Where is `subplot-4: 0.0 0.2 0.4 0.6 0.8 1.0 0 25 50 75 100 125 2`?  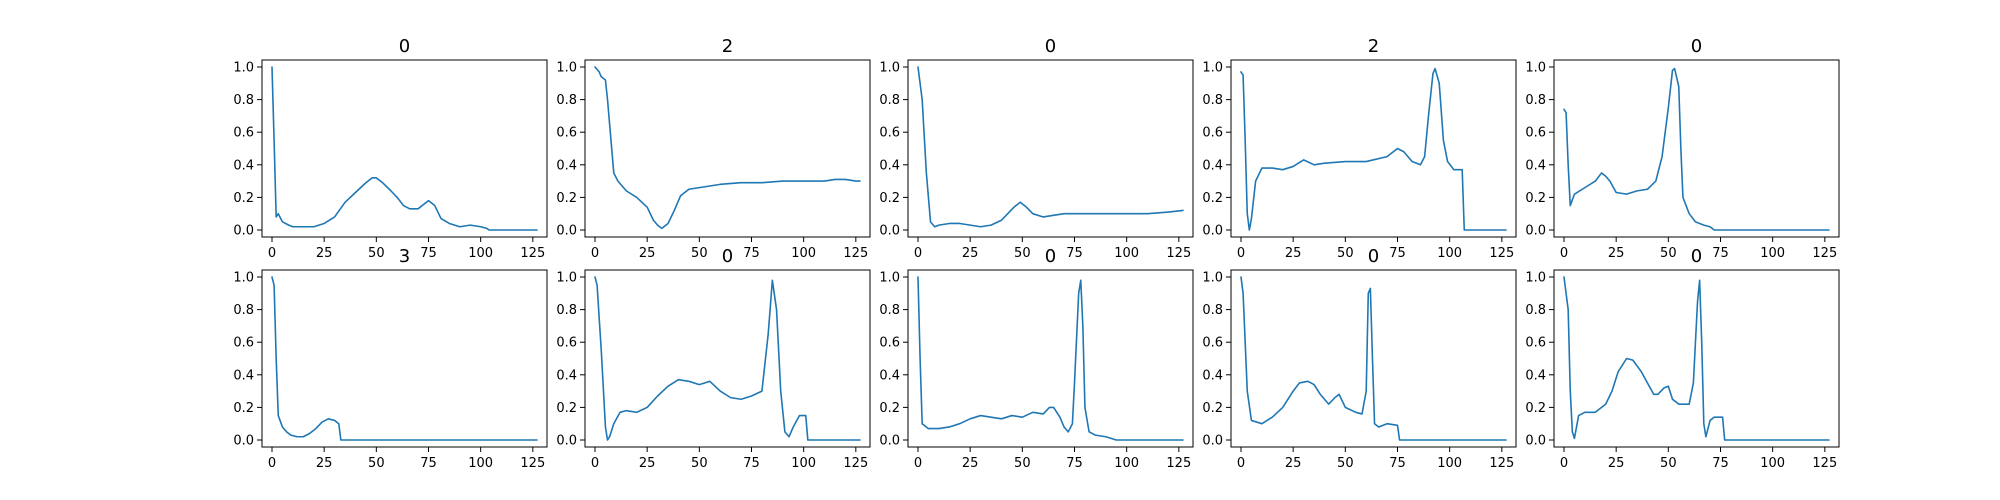
subplot-4: 0.0 0.2 0.4 0.6 0.8 1.0 0 25 50 75 100 125 2 is located at coordinates (1359, 148).